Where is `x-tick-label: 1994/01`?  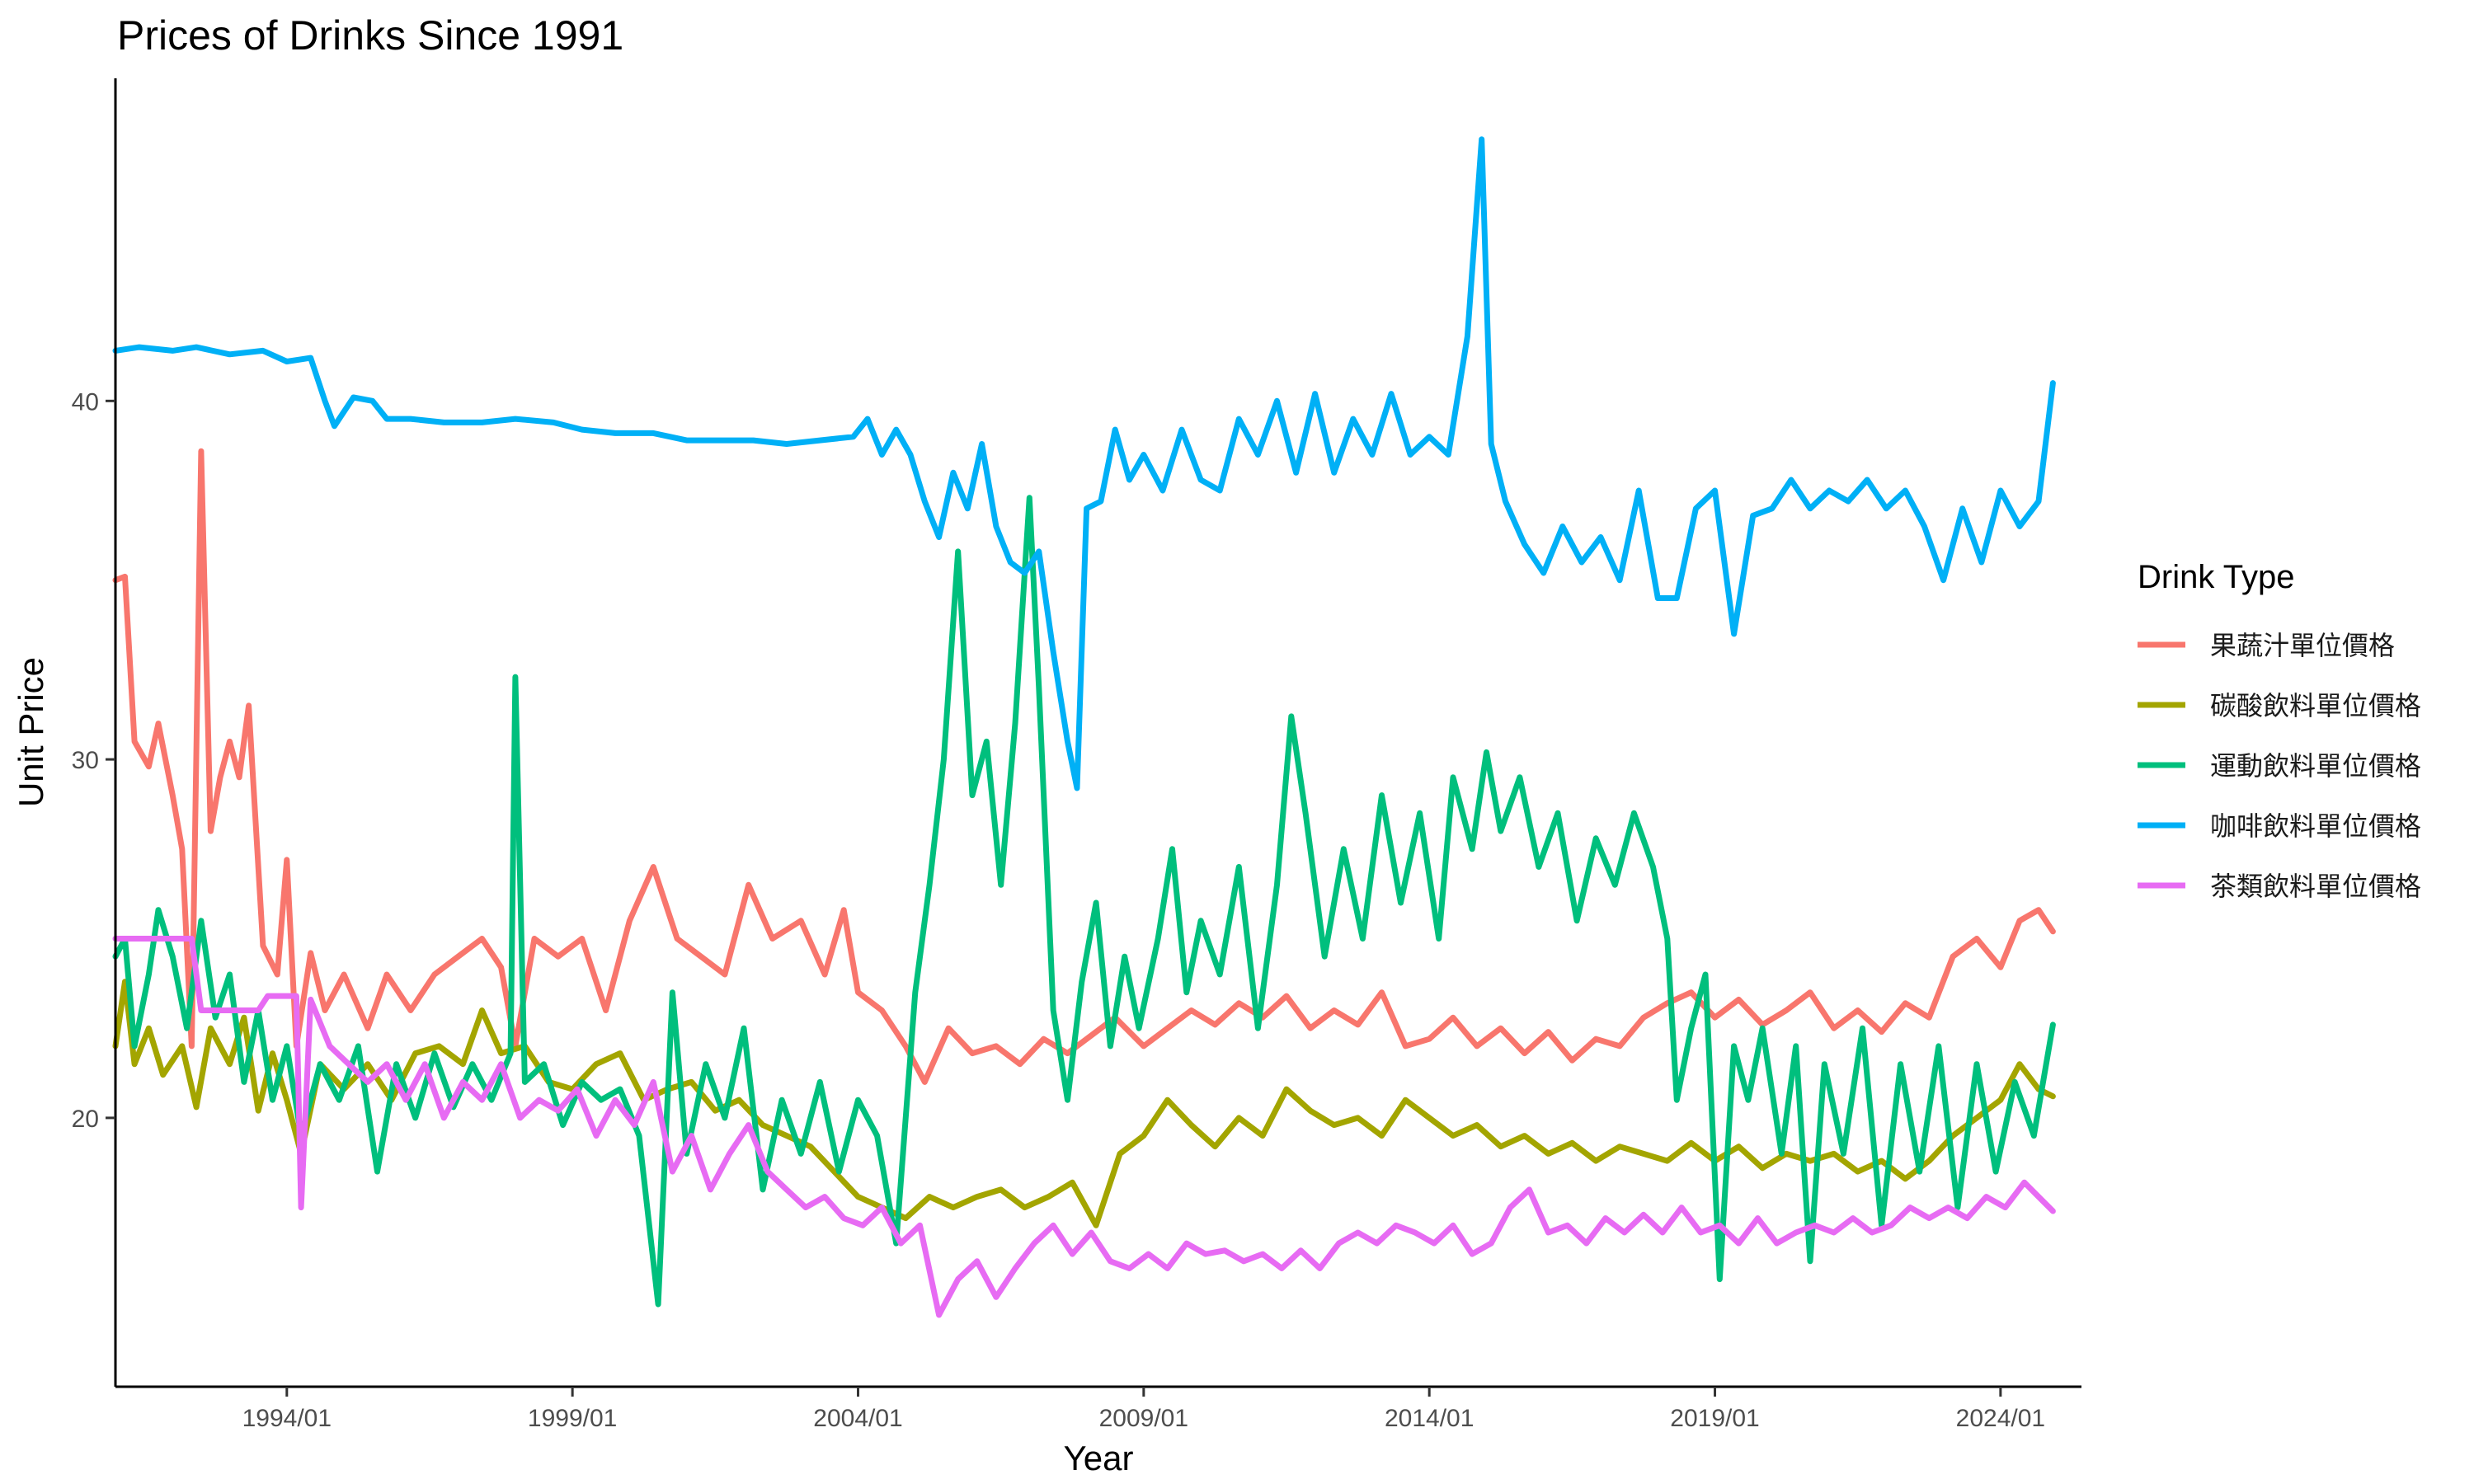
x-tick-label: 1994/01 is located at coordinates (287, 1418).